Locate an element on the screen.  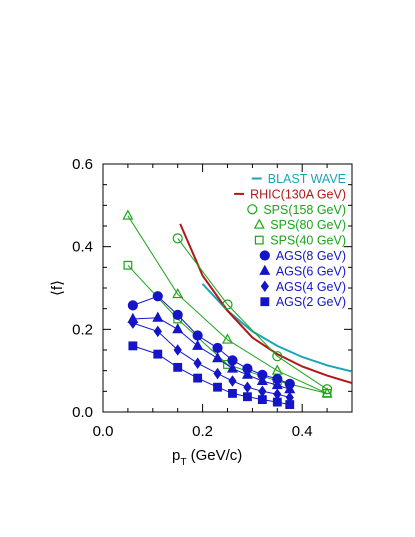
legend-label: AGS(4 GeV) is located at coordinates (311, 287).